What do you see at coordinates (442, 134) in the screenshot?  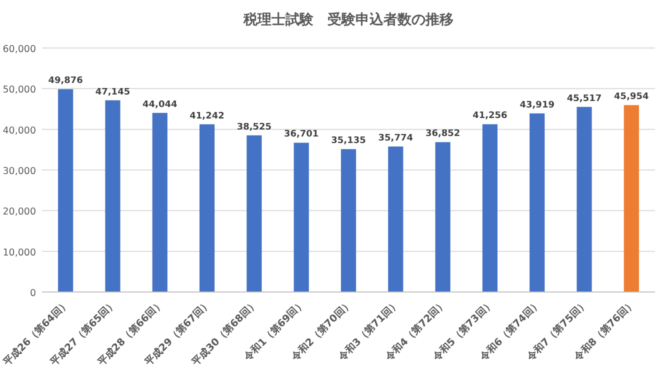 I see `data-label: 36,852` at bounding box center [442, 134].